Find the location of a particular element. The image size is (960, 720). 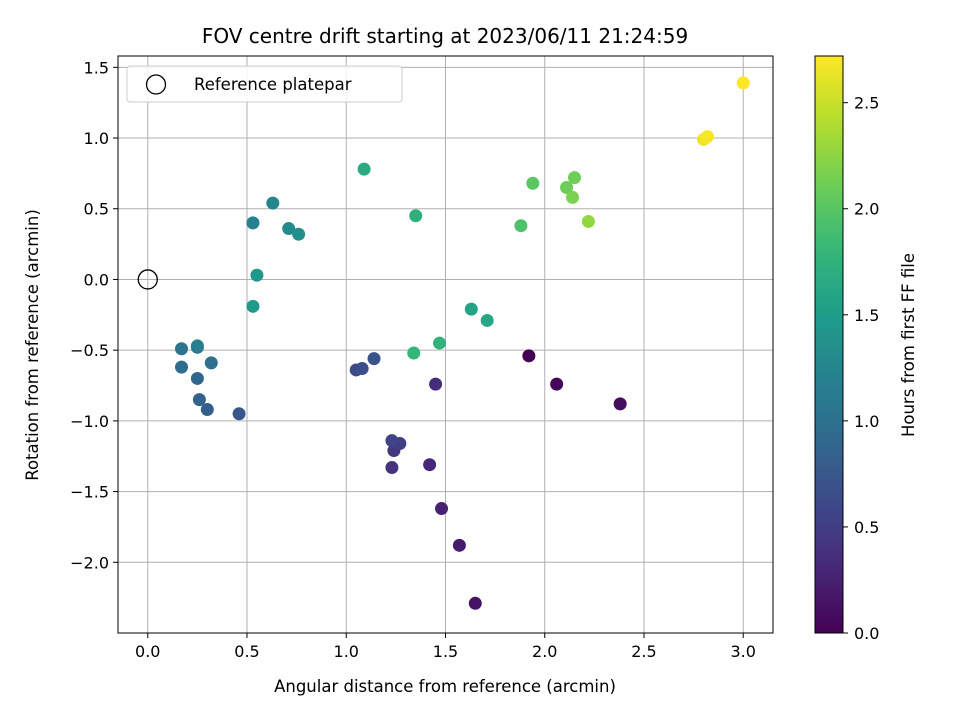

legend-open-circle-marker is located at coordinates (156, 84).